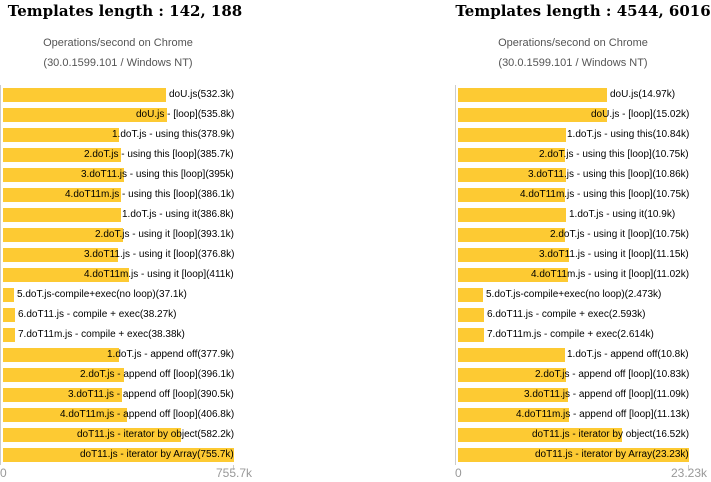  I want to click on bar-row: 2.doT.js - append off [loop](396.1k), so click(117, 375).